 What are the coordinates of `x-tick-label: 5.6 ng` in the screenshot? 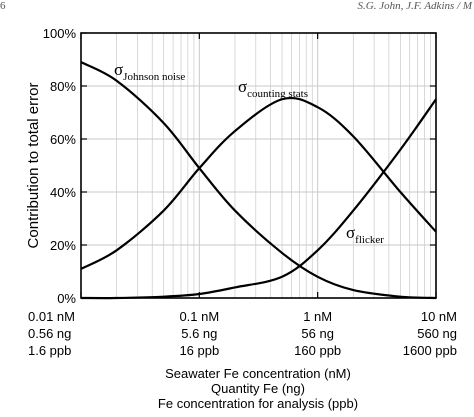 It's located at (199, 333).